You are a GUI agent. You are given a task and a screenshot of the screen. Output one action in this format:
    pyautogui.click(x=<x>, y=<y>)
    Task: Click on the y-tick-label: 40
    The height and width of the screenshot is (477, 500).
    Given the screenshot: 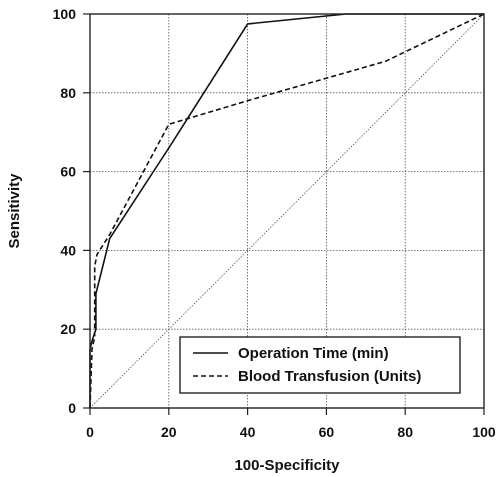 What is the action you would take?
    pyautogui.click(x=68, y=250)
    